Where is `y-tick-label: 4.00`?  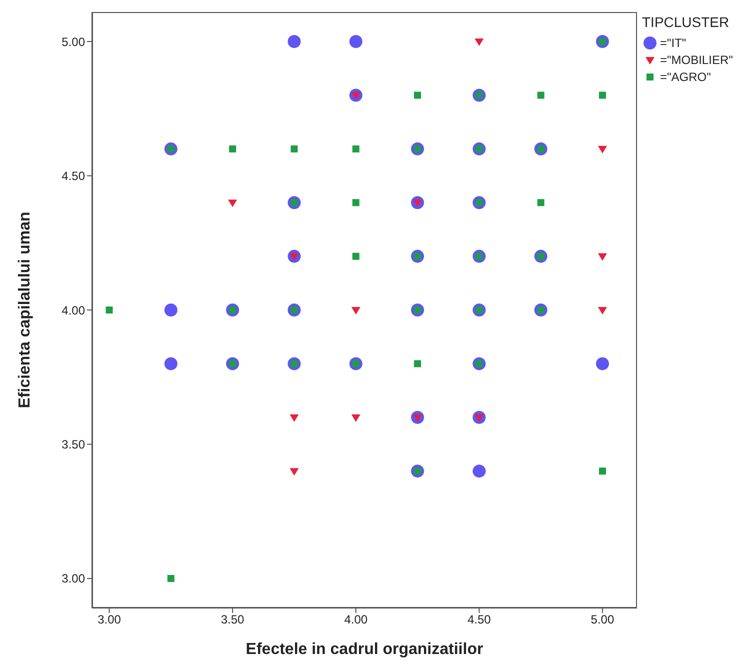 y-tick-label: 4.00 is located at coordinates (74, 310).